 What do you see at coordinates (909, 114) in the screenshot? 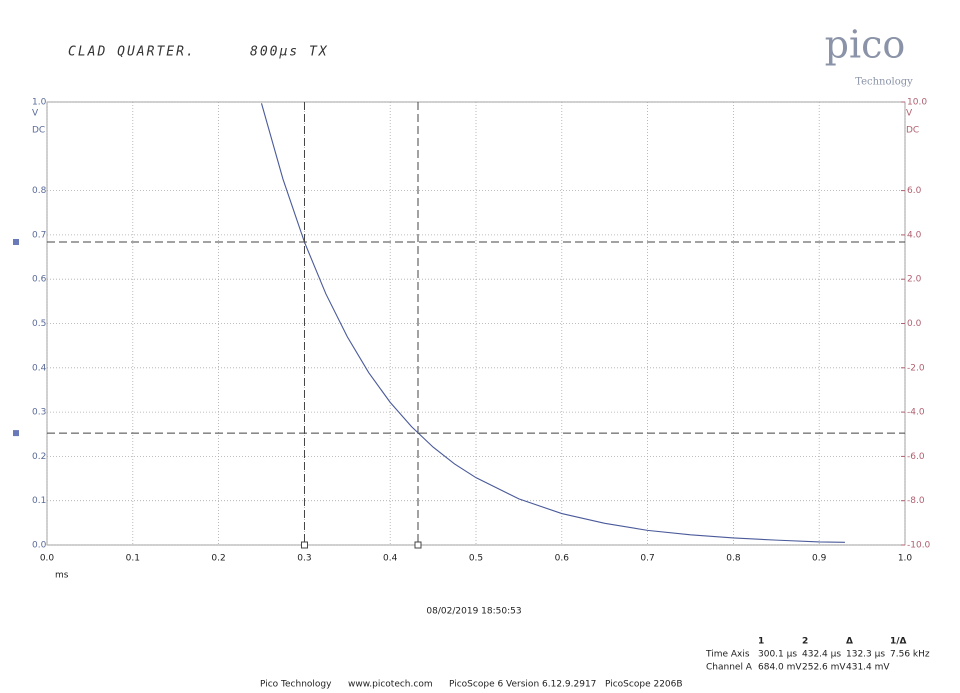
I see `y2-unit: V` at bounding box center [909, 114].